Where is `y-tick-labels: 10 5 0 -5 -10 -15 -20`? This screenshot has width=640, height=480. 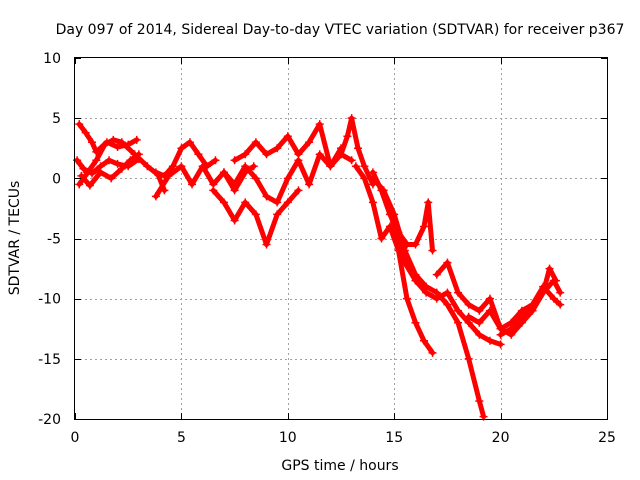 y-tick-labels: 10 5 0 -5 -10 -15 -20 is located at coordinates (49, 239).